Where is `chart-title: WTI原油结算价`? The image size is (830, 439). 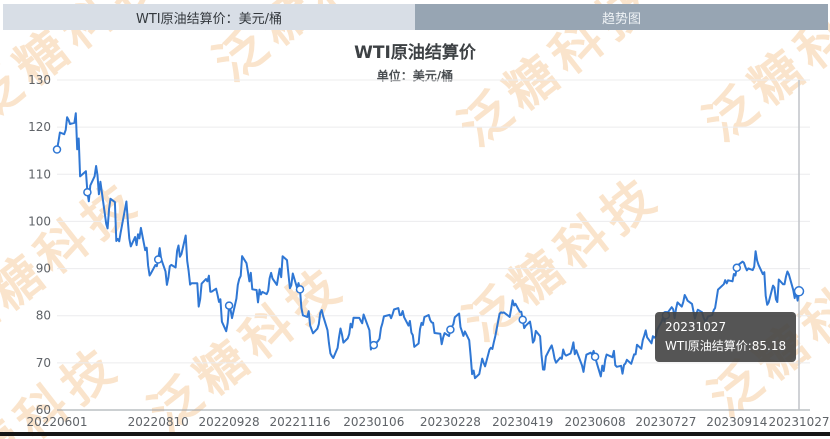
chart-title: WTI原油结算价 is located at coordinates (415, 53).